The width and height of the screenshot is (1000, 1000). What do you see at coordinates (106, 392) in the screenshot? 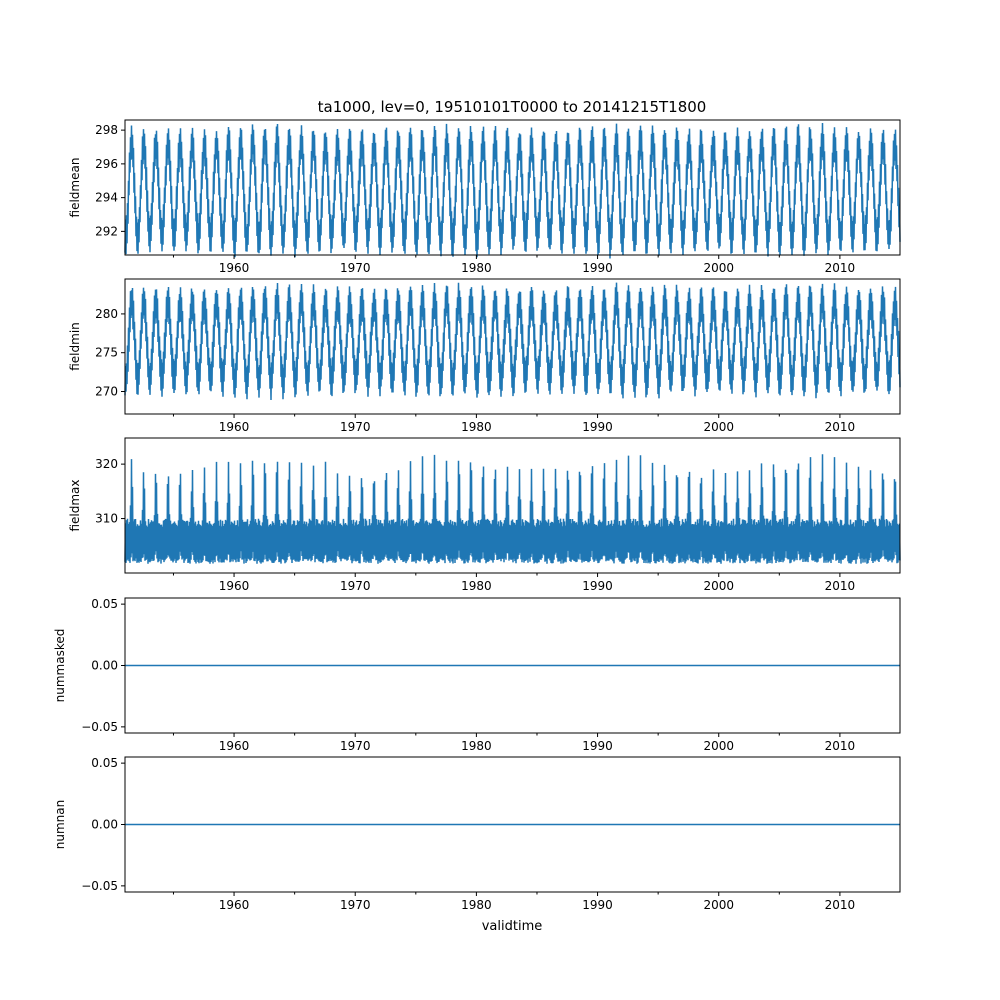
I see `y-tick-label: 270` at bounding box center [106, 392].